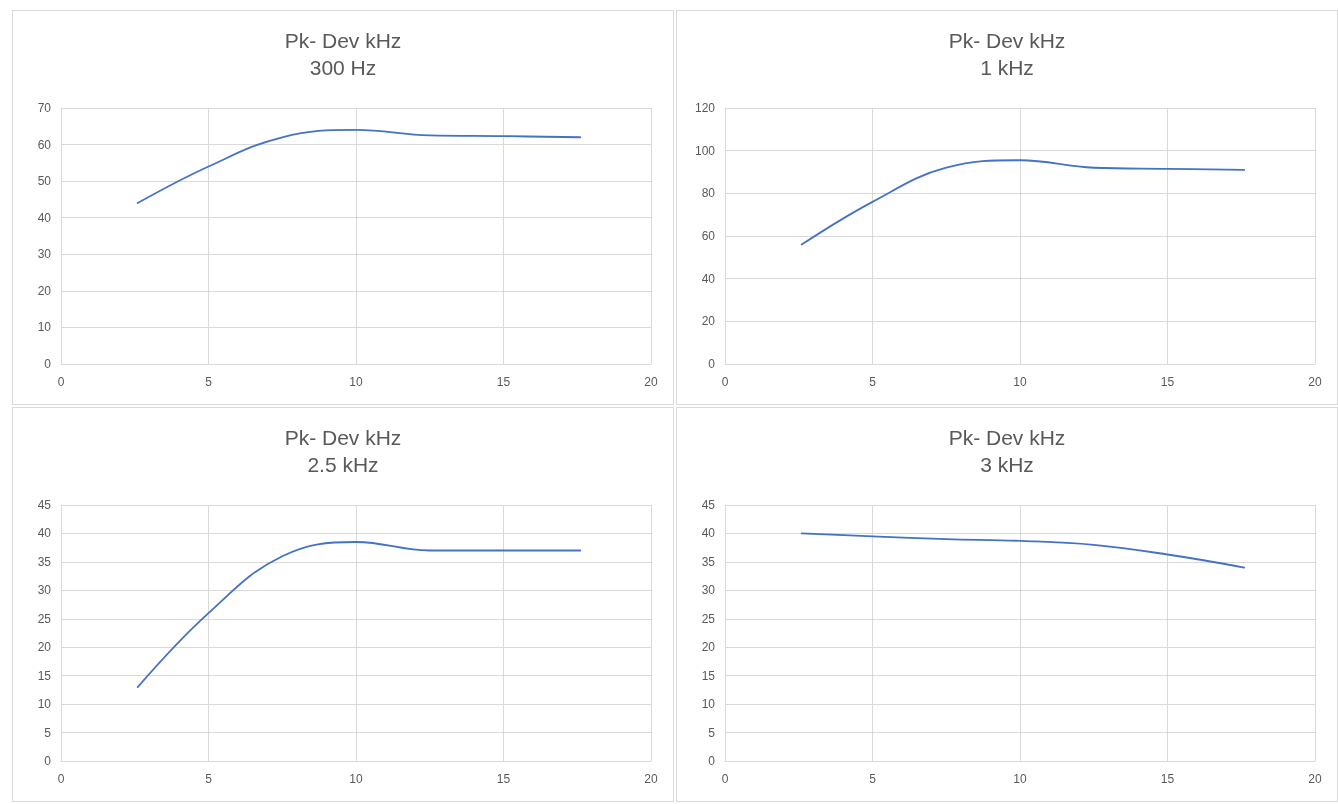 This screenshot has height=804, width=1338. I want to click on y-tick-label: 80, so click(708, 193).